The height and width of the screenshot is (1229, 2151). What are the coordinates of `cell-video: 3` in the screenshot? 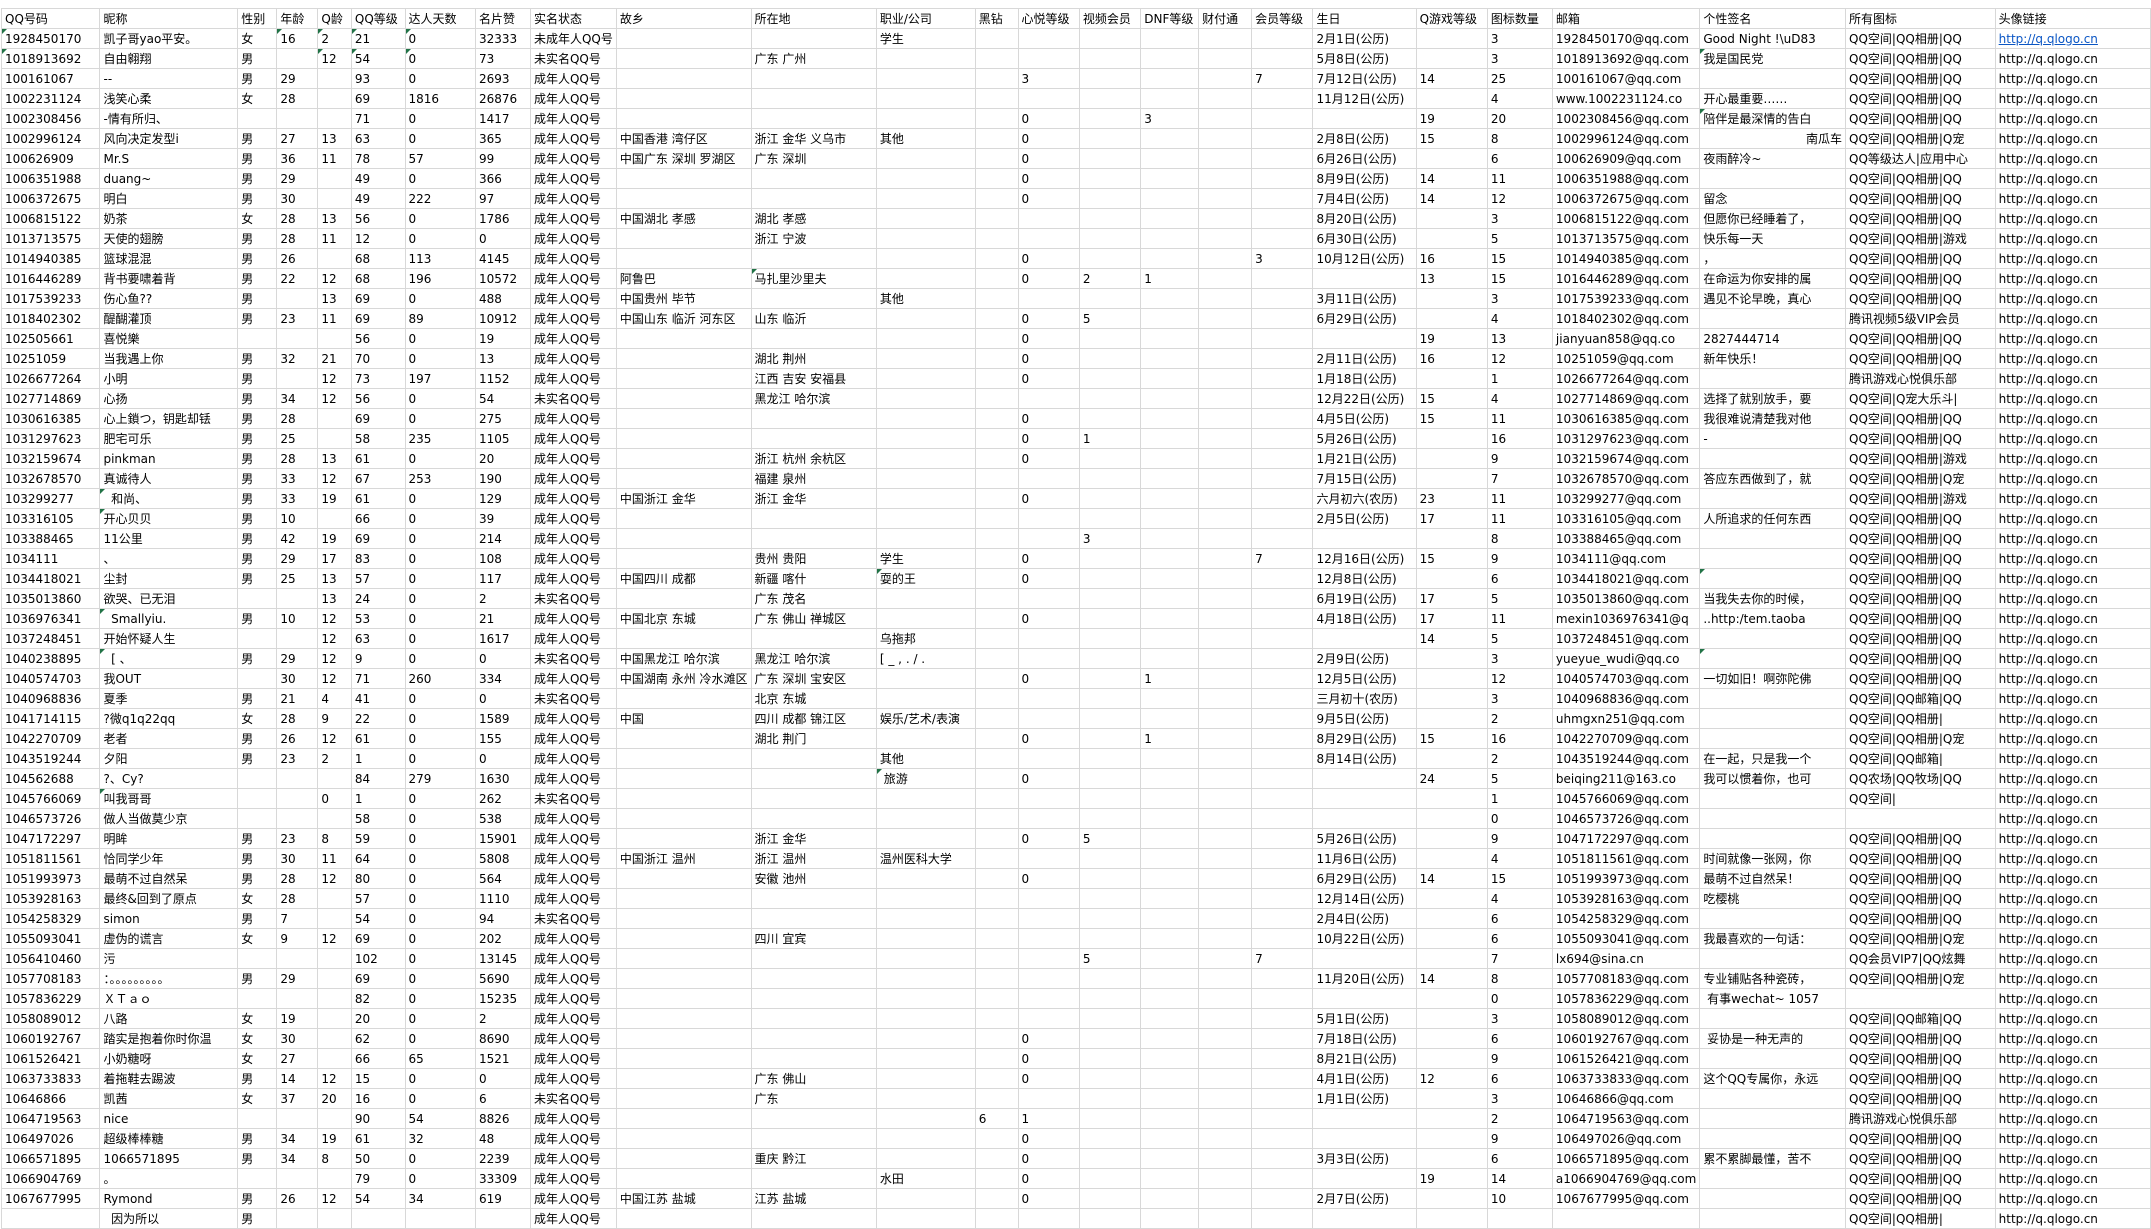 It's located at (1110, 538).